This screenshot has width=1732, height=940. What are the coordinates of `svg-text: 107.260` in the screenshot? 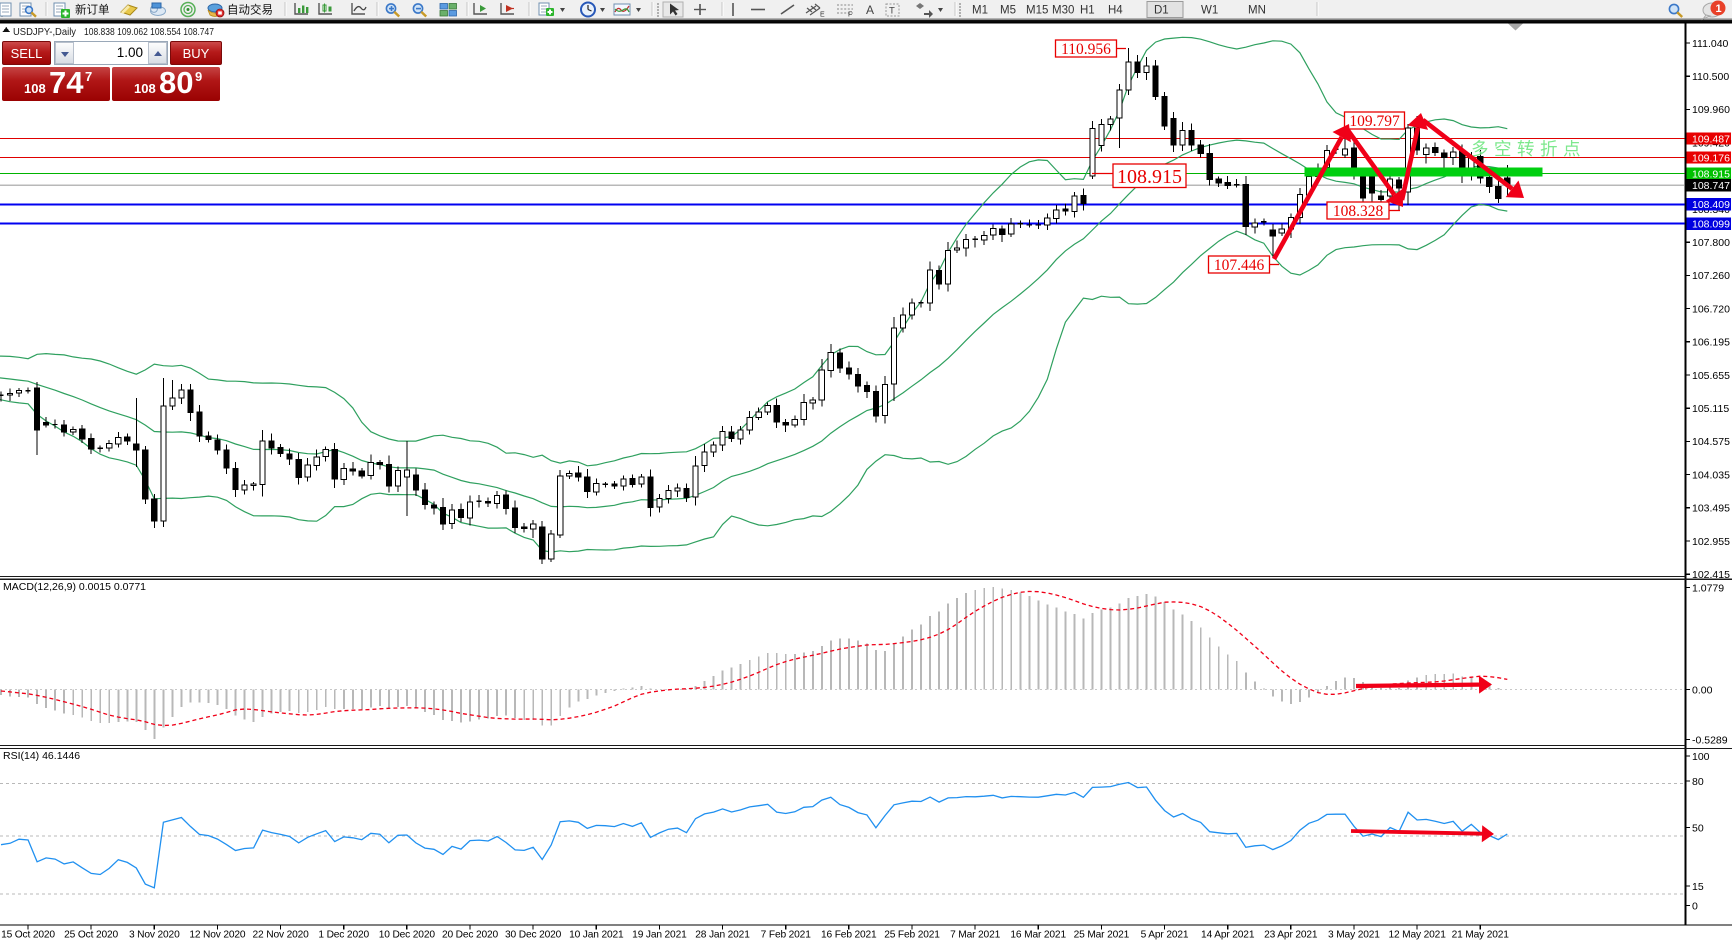 It's located at (1711, 276).